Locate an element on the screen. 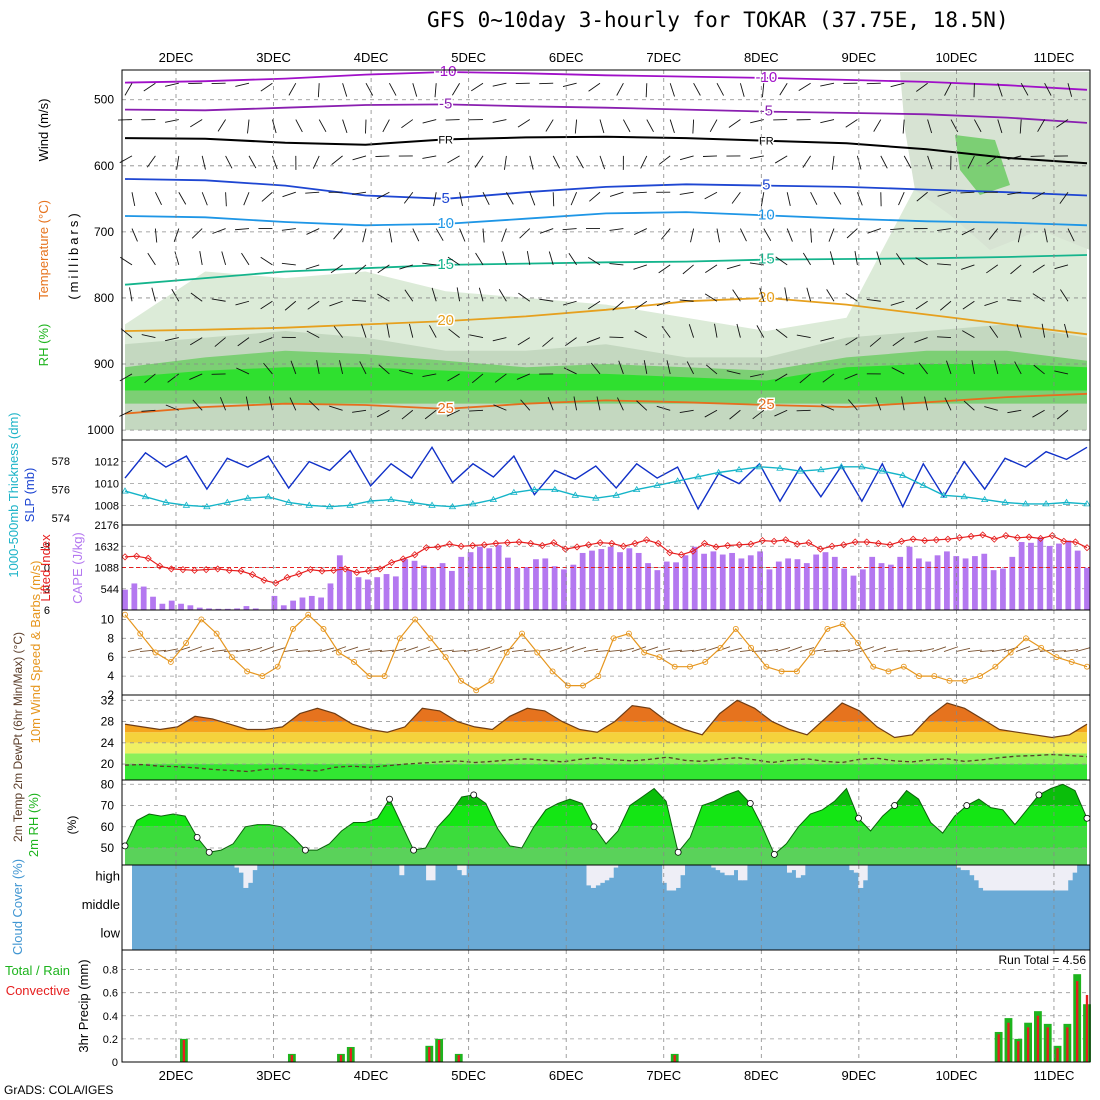  isotherm-line is located at coordinates (606, 219).